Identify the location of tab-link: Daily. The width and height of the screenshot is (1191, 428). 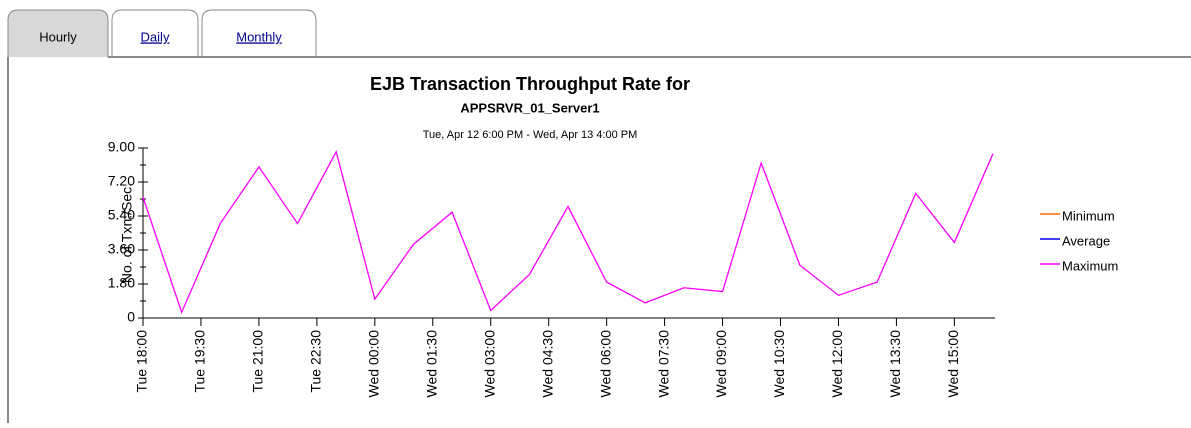
(155, 36).